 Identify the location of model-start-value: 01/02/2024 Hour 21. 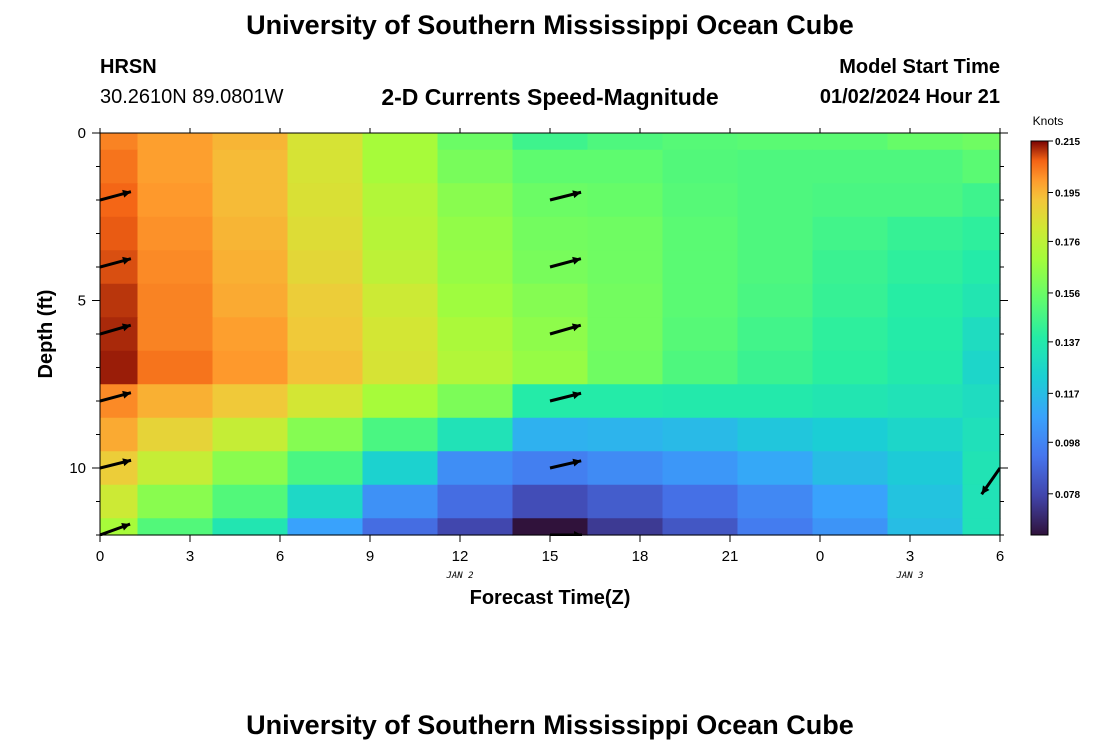
(909, 97).